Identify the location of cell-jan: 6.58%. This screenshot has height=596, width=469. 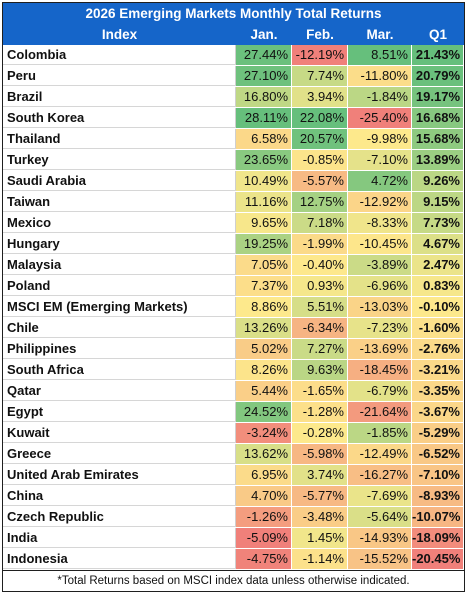
(264, 139).